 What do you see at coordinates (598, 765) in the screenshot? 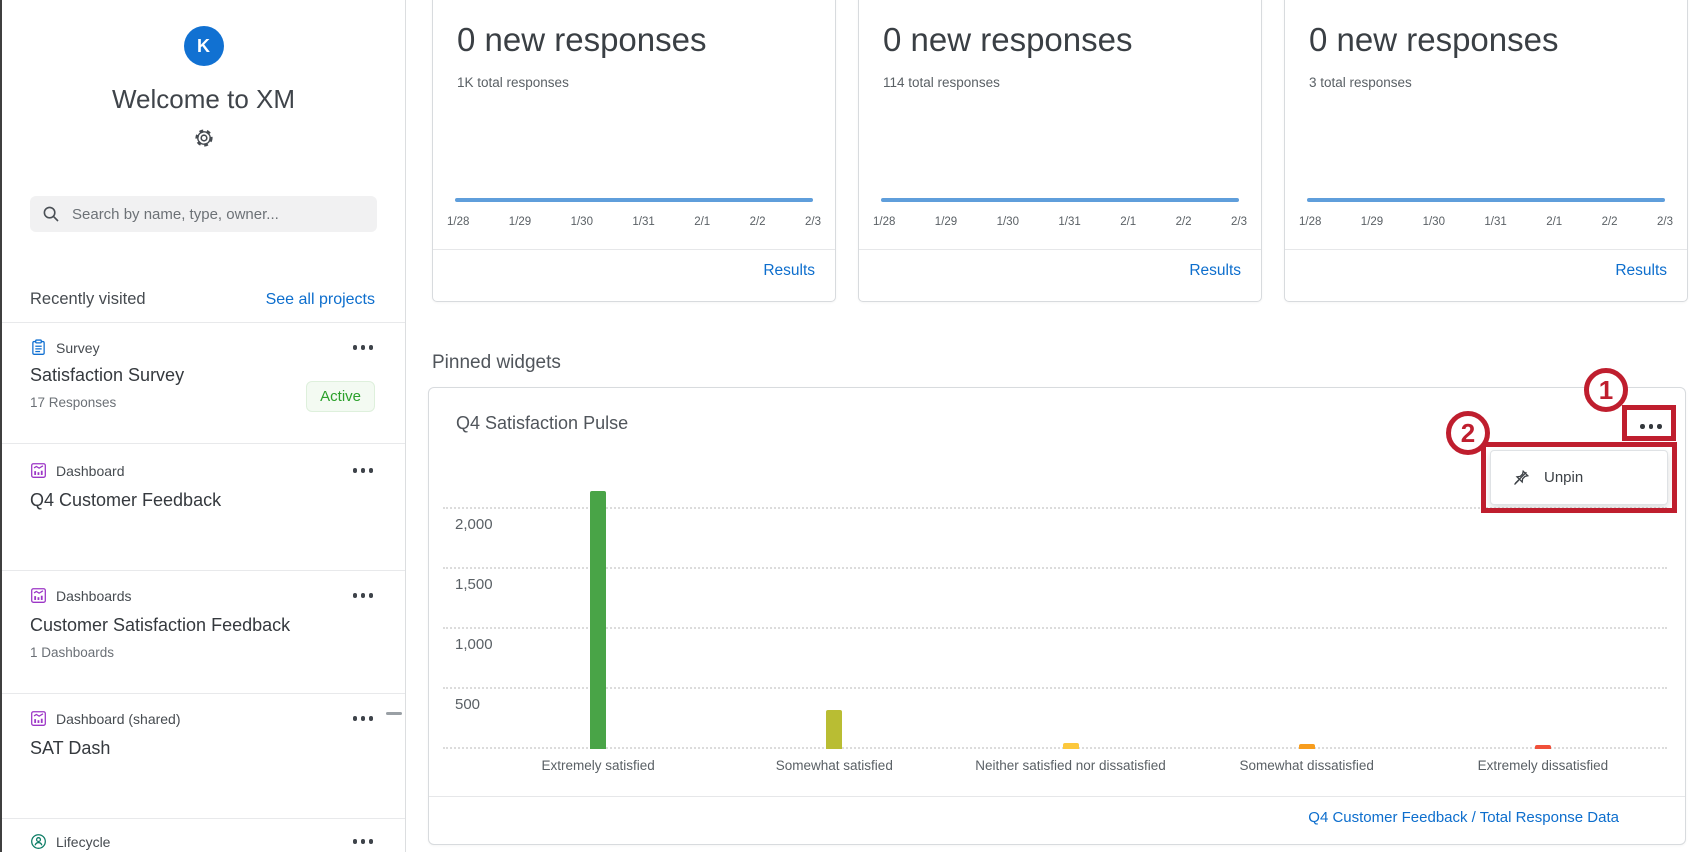
I see `x-axis-category-label: Extremely satisfied` at bounding box center [598, 765].